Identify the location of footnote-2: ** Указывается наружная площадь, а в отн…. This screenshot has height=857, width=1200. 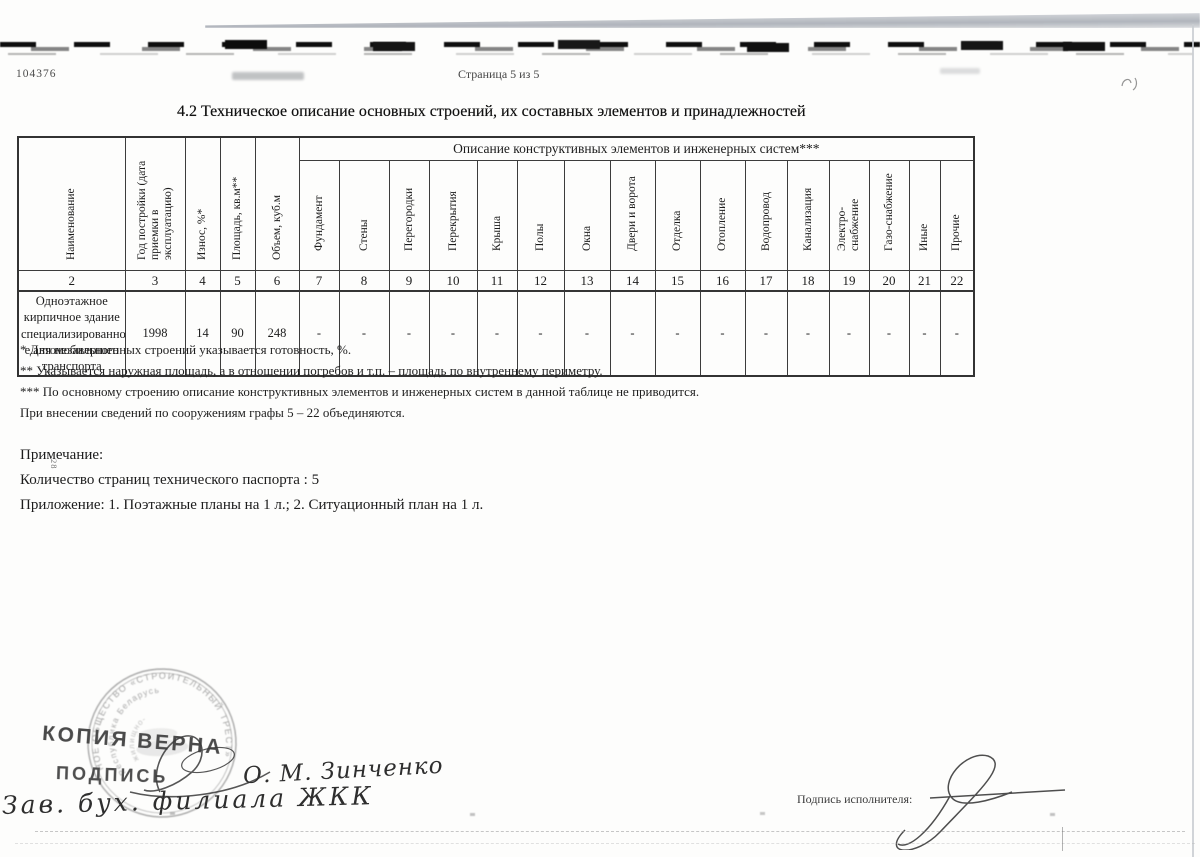
(311, 370).